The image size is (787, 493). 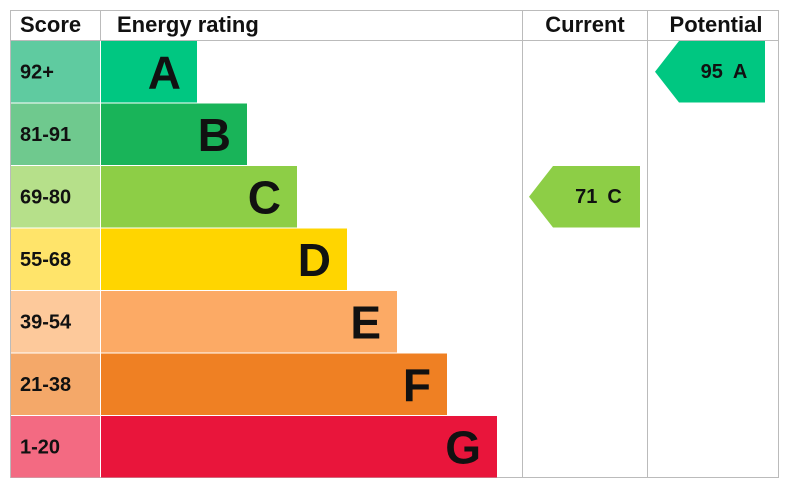 I want to click on potential-value: 95, so click(x=712, y=72).